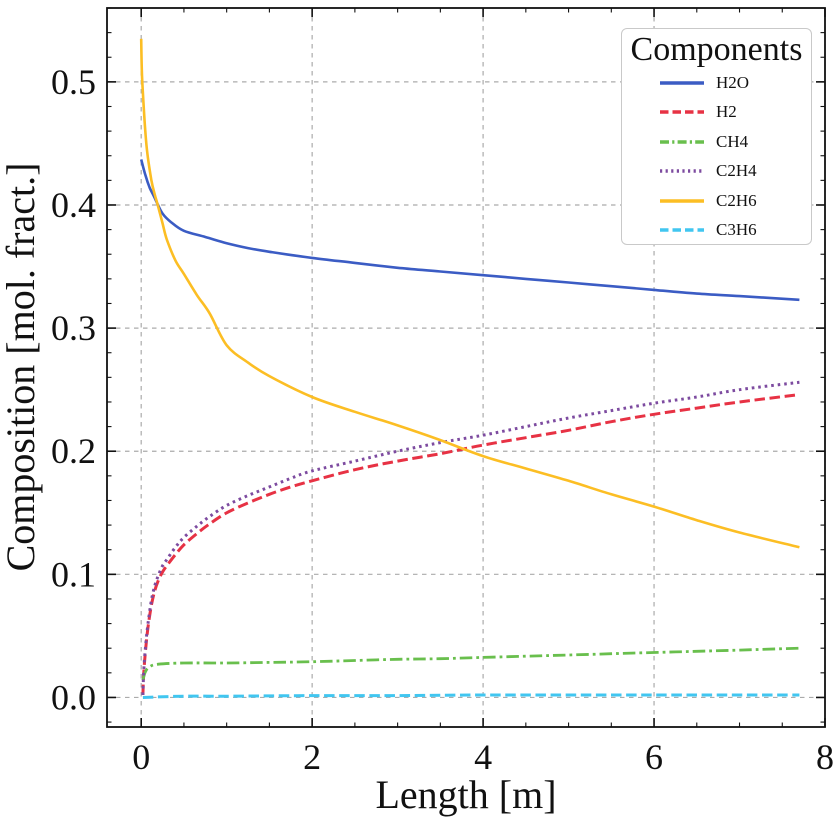 Image resolution: width=838 pixels, height=825 pixels. I want to click on legend-line-sample-h2o, so click(682, 83).